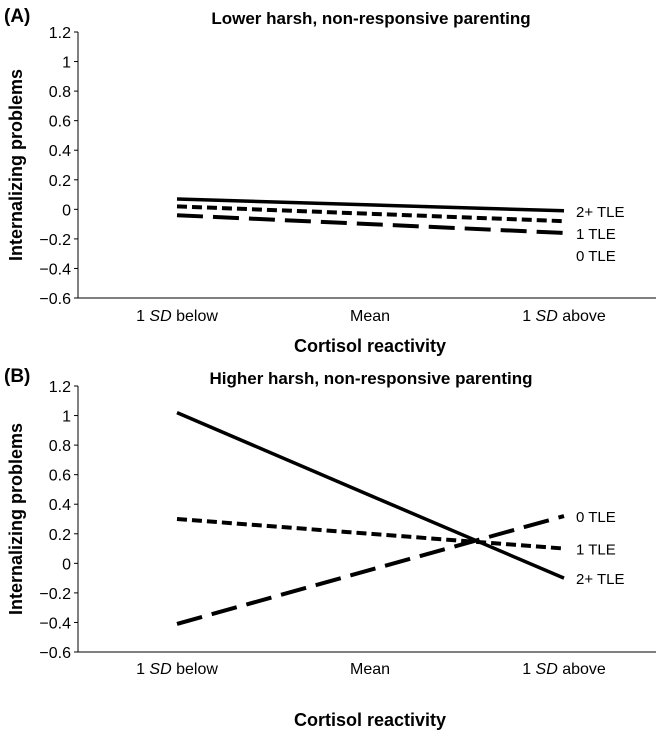 The width and height of the screenshot is (661, 744). What do you see at coordinates (17, 16) in the screenshot?
I see `panel-label: (A)` at bounding box center [17, 16].